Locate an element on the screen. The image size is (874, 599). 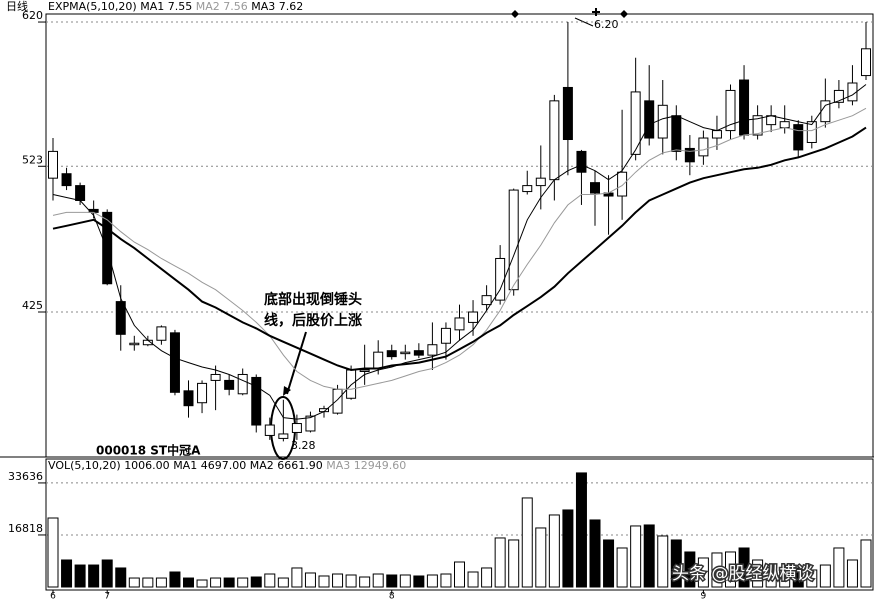
indicator-name: EXPMA(5,10,20) is located at coordinates (92, 6).